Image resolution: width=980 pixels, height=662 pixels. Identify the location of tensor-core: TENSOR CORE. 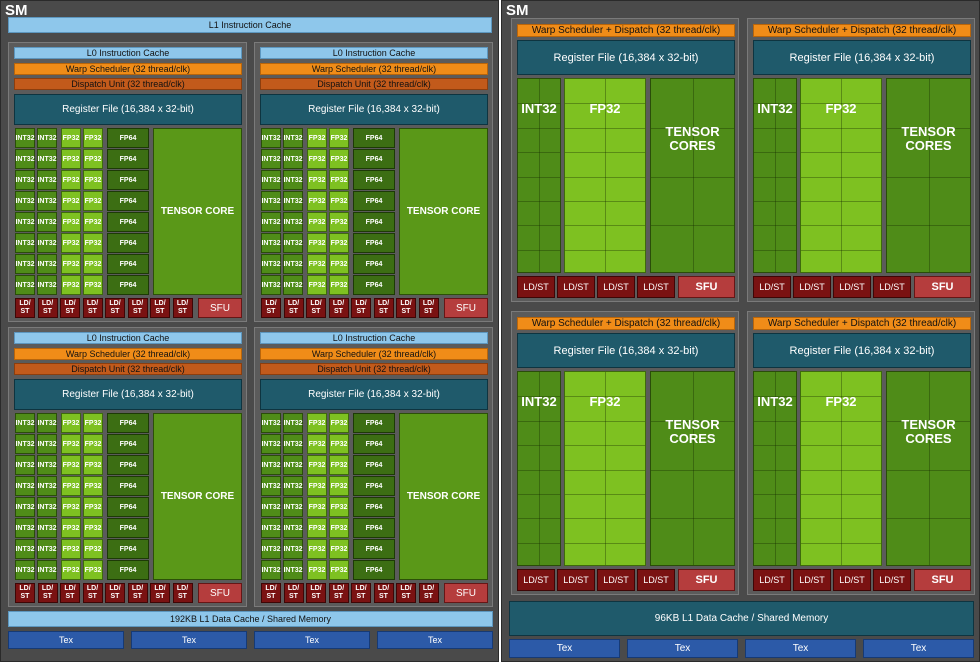
(197, 211).